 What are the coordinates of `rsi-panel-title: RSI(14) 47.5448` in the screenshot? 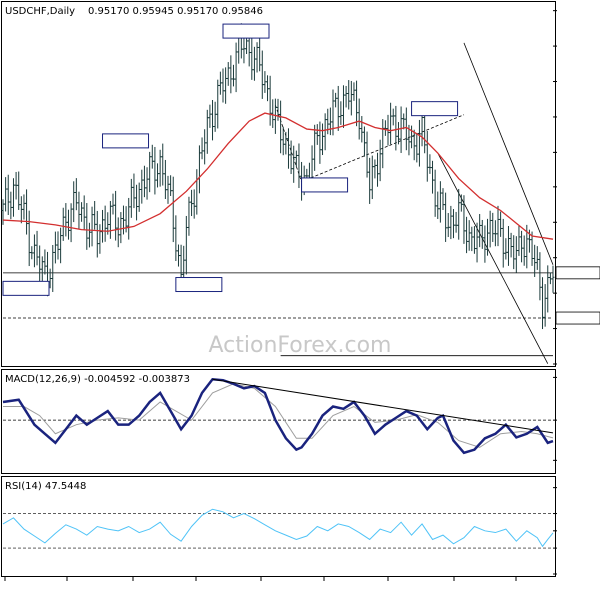 It's located at (45, 486).